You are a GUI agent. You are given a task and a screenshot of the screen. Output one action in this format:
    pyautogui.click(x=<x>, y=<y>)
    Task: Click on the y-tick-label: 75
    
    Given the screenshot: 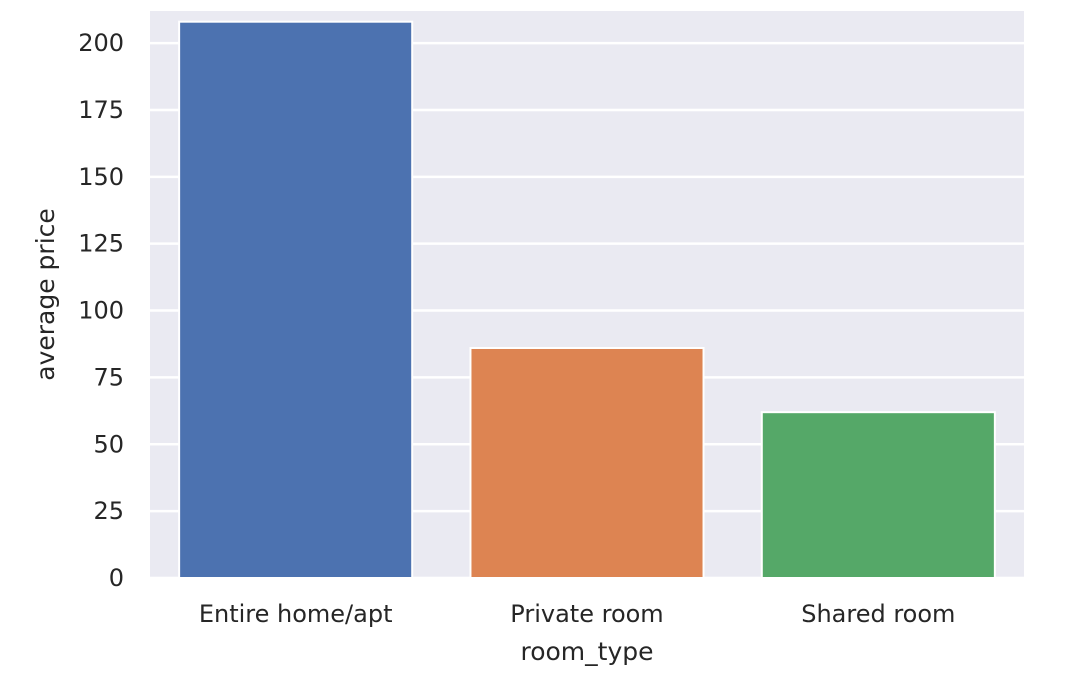 What is the action you would take?
    pyautogui.click(x=108, y=377)
    